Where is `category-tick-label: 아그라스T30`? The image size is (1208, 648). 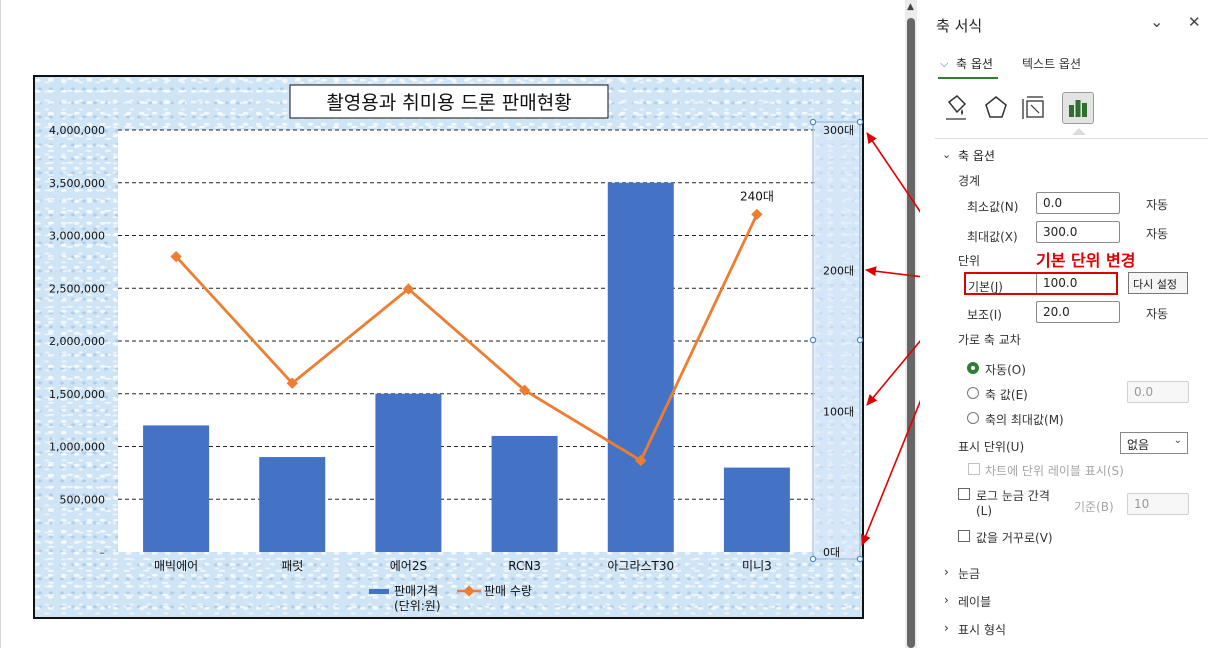 category-tick-label: 아그라스T30 is located at coordinates (640, 566).